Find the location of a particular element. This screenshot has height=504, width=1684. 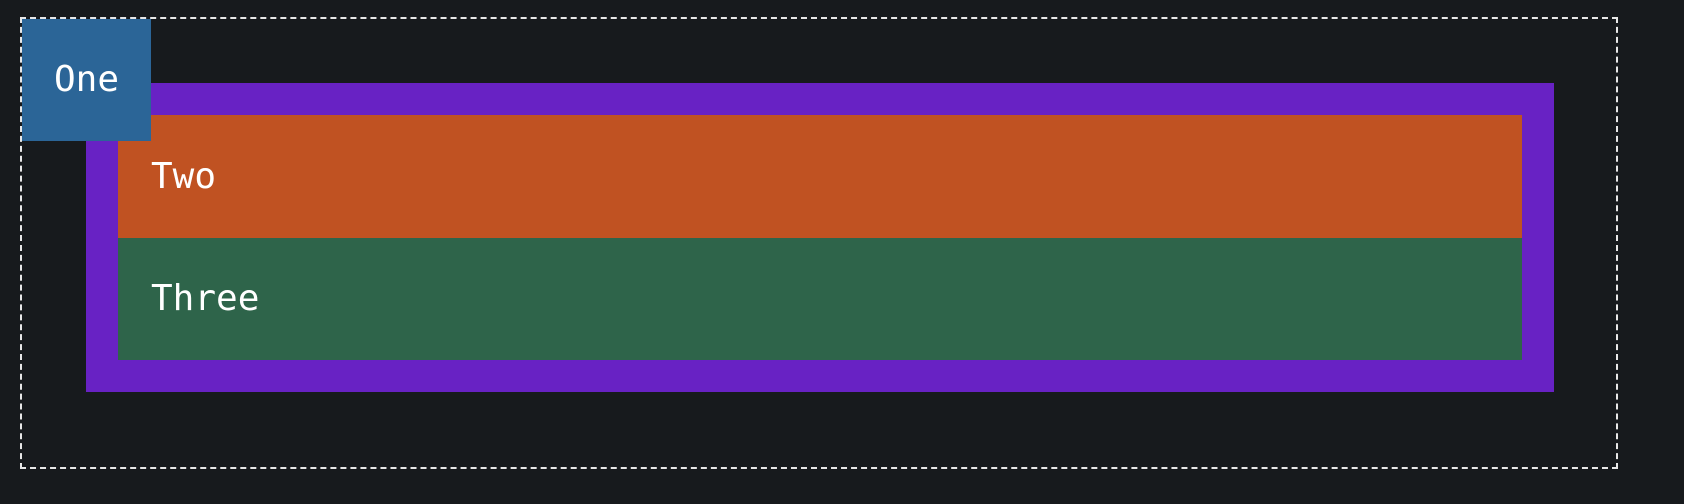

box-one: One is located at coordinates (86, 80).